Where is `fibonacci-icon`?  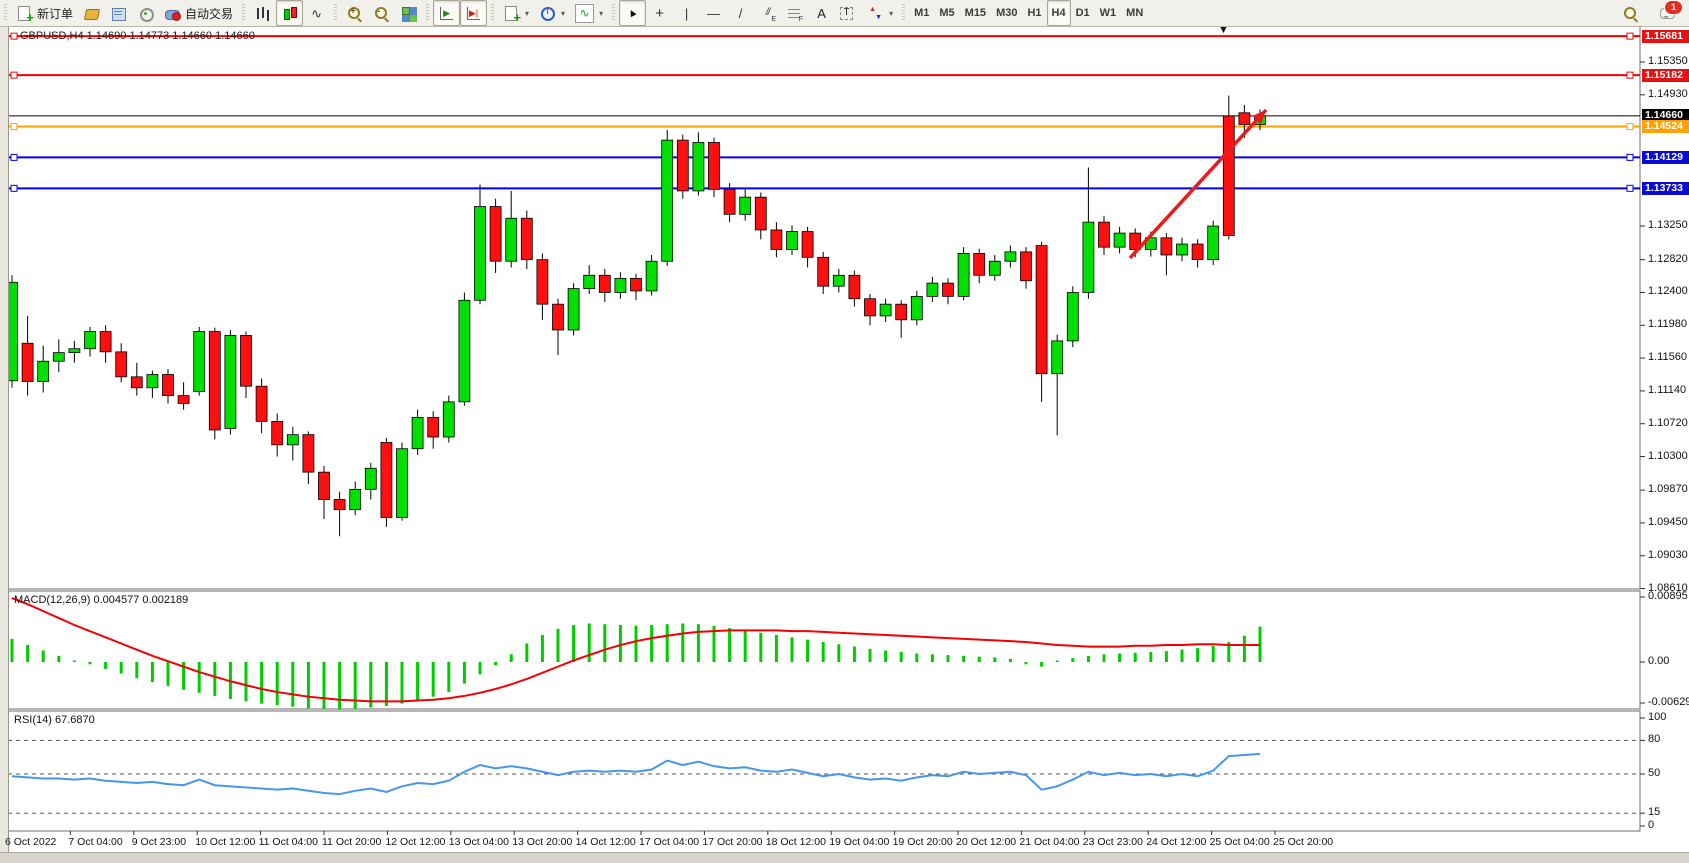
fibonacci-icon is located at coordinates (794, 14).